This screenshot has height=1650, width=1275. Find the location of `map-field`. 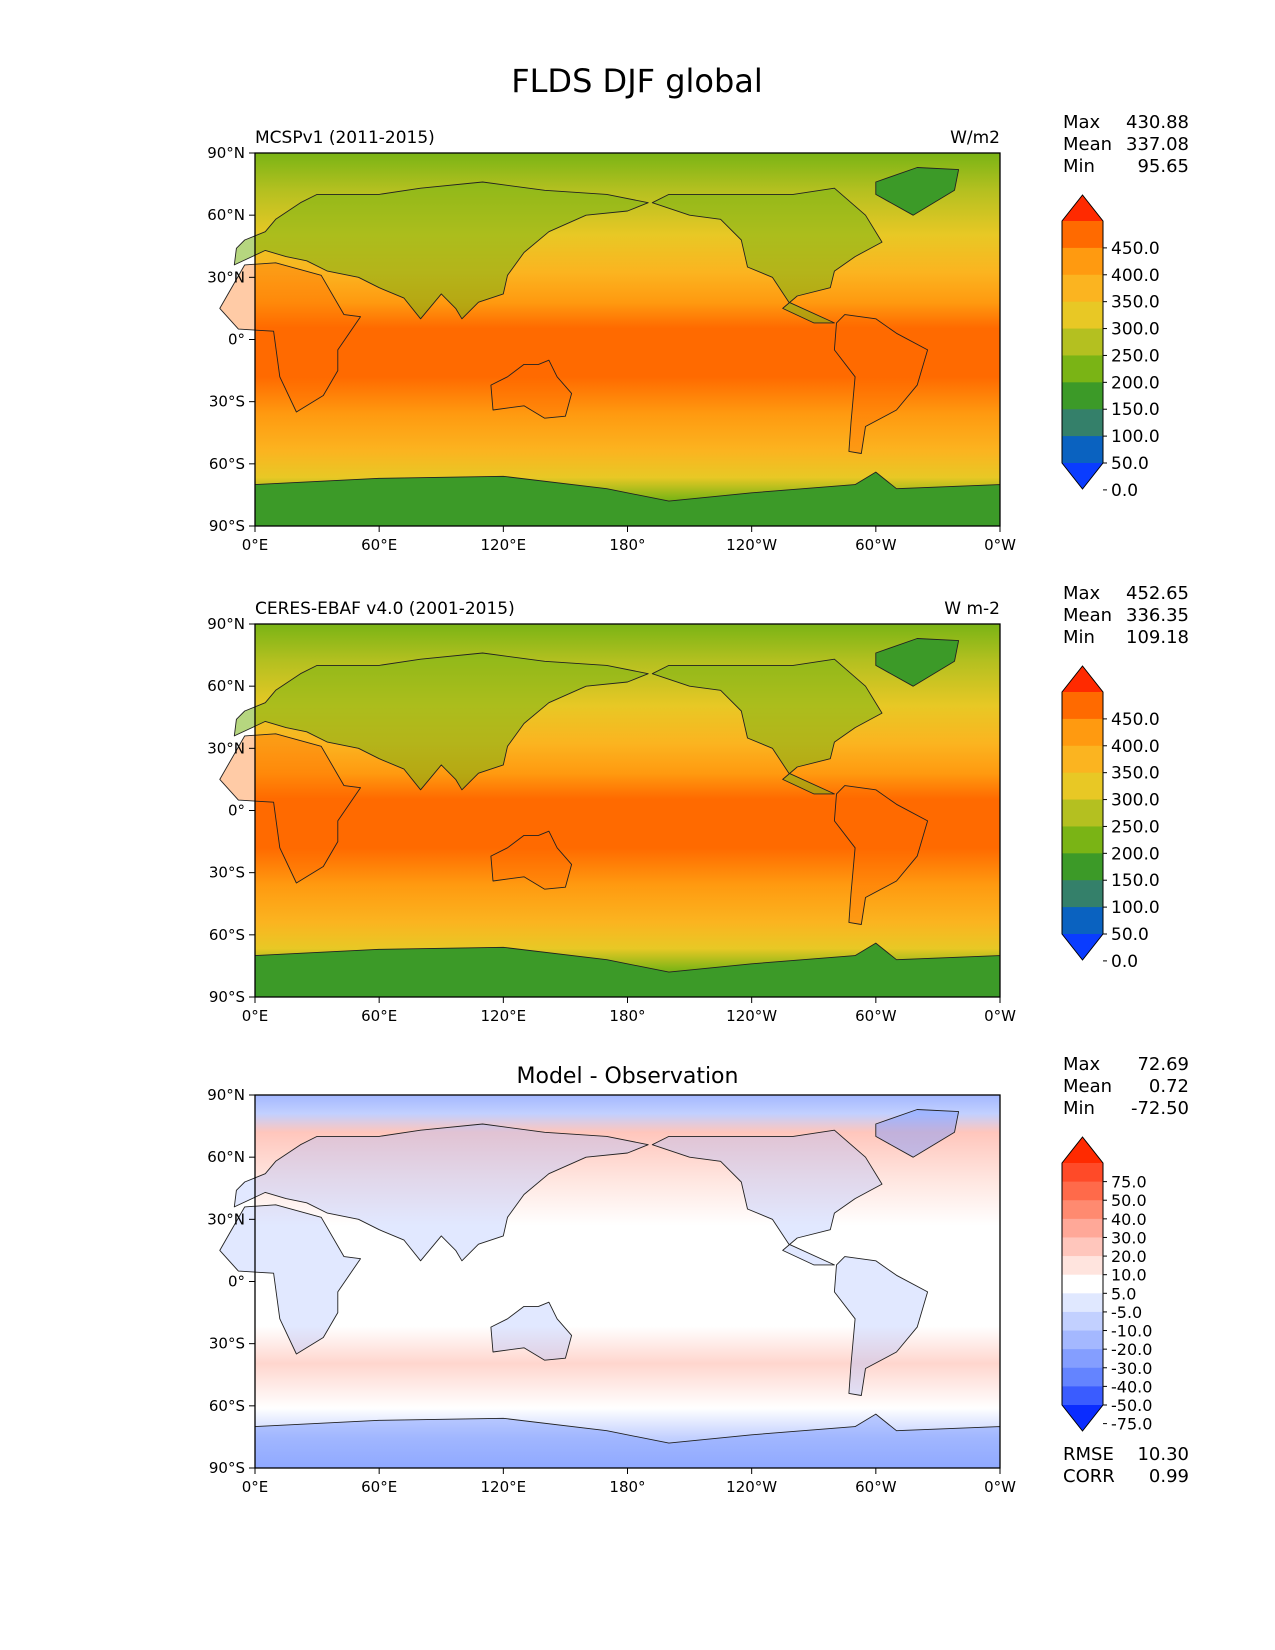

map-field is located at coordinates (627, 1281).